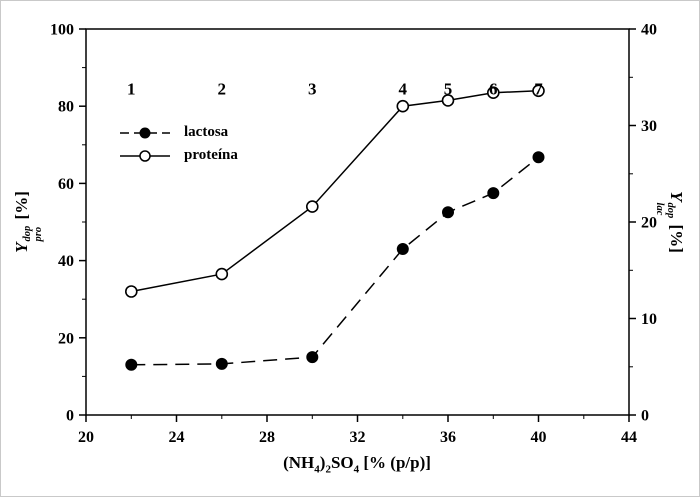 The height and width of the screenshot is (497, 700). I want to click on y-right-tick-label: 40, so click(649, 30).